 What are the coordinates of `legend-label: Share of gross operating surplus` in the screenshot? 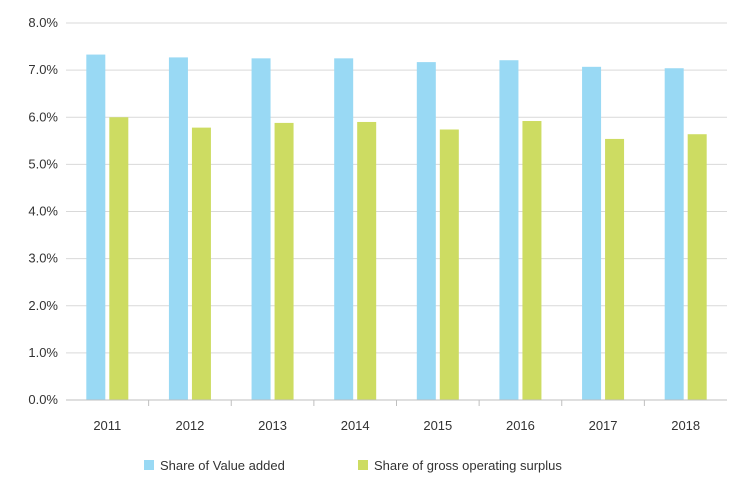 It's located at (468, 465).